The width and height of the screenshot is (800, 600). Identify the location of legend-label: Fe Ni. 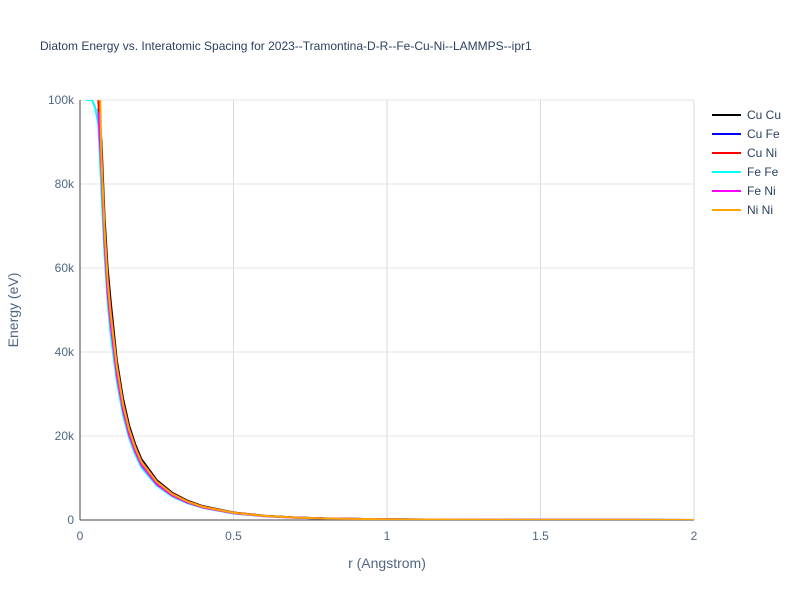
(761, 191).